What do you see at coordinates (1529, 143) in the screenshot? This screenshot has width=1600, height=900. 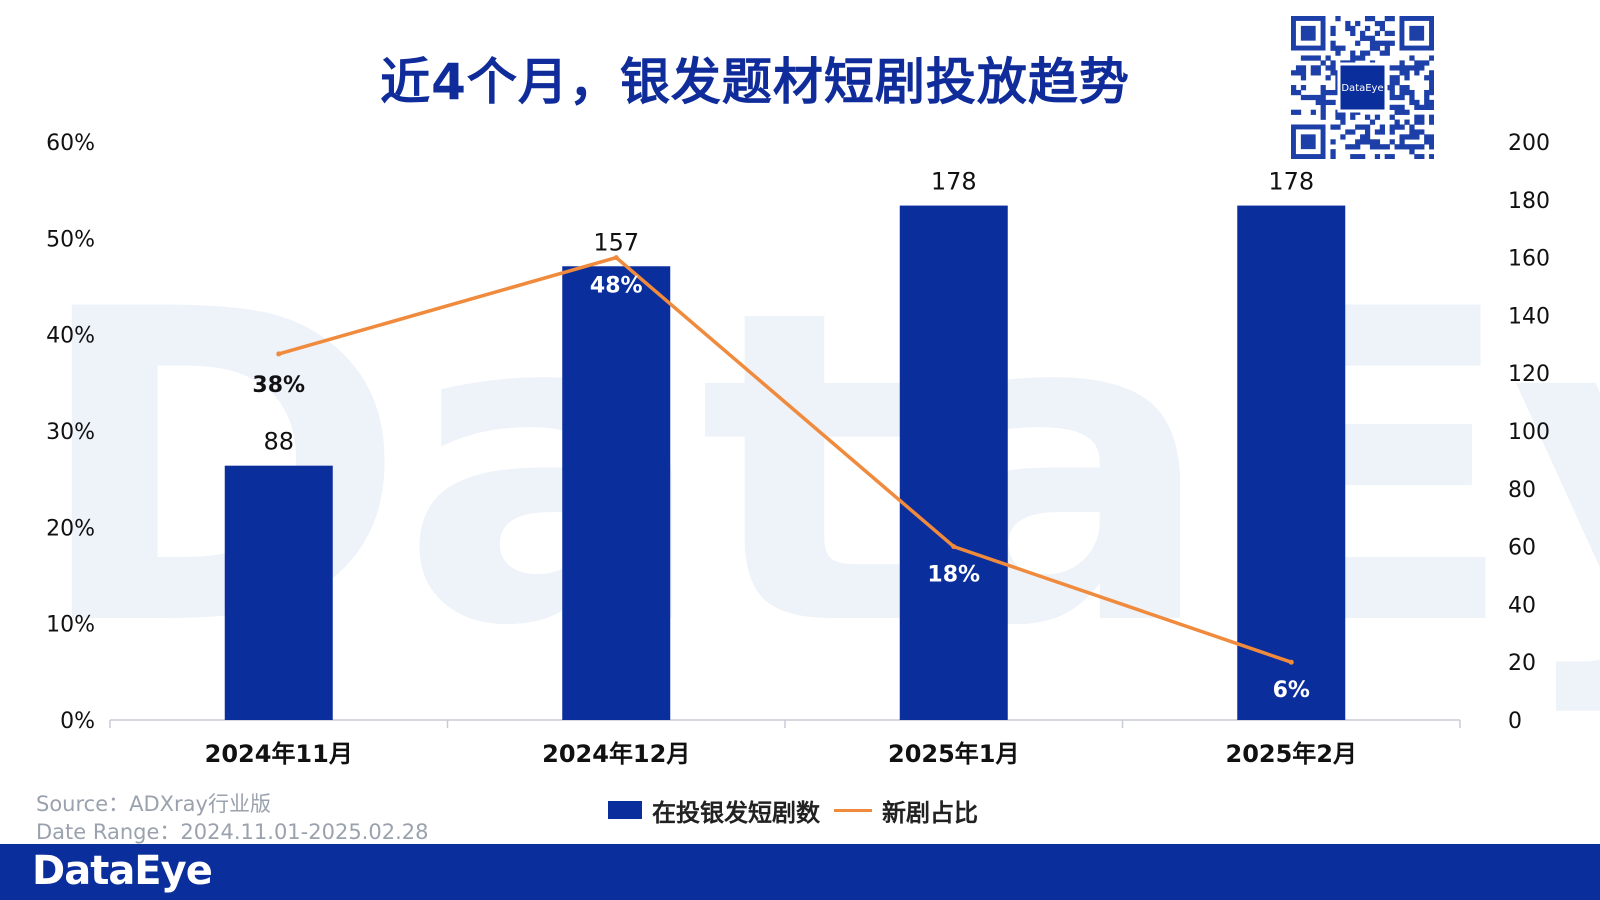 I see `right-axis-tick-label: 200` at bounding box center [1529, 143].